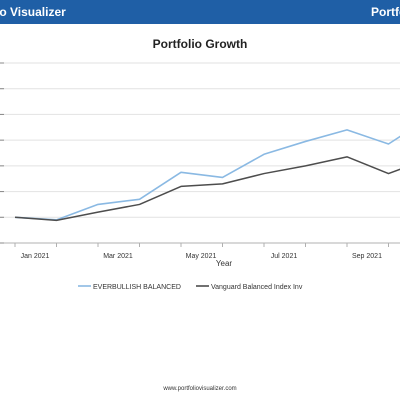 This screenshot has width=400, height=400. What do you see at coordinates (200, 44) in the screenshot?
I see `chart-title: Portfolio Growth` at bounding box center [200, 44].